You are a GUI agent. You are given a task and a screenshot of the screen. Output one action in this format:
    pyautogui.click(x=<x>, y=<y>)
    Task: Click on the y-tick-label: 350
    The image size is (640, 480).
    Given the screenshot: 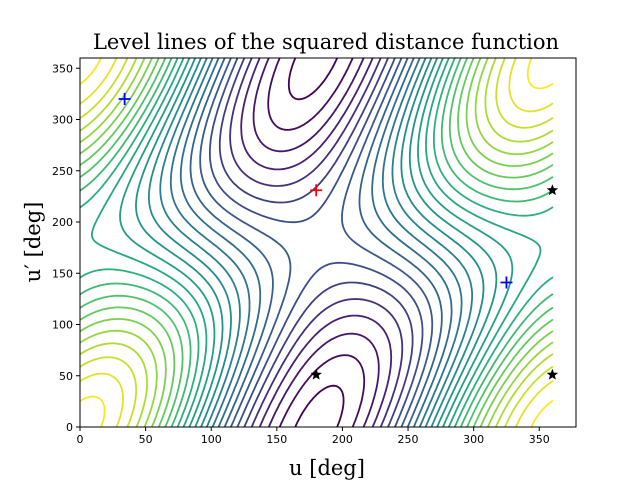 What is the action you would take?
    pyautogui.click(x=62, y=68)
    